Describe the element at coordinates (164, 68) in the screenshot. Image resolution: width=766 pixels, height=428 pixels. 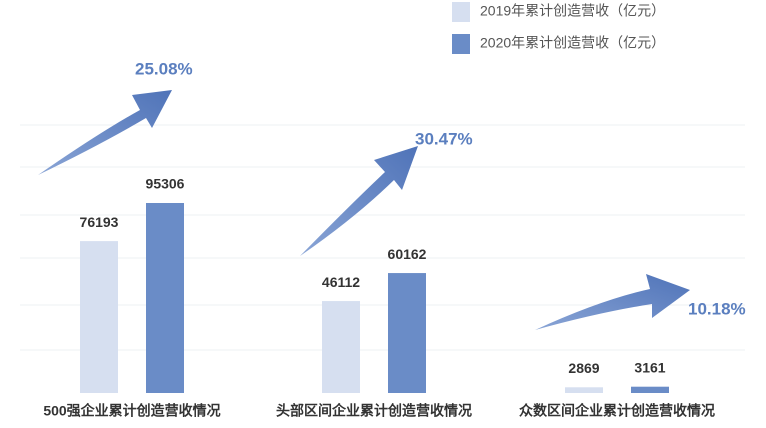
I see `growth-label: 25.08%` at that location.